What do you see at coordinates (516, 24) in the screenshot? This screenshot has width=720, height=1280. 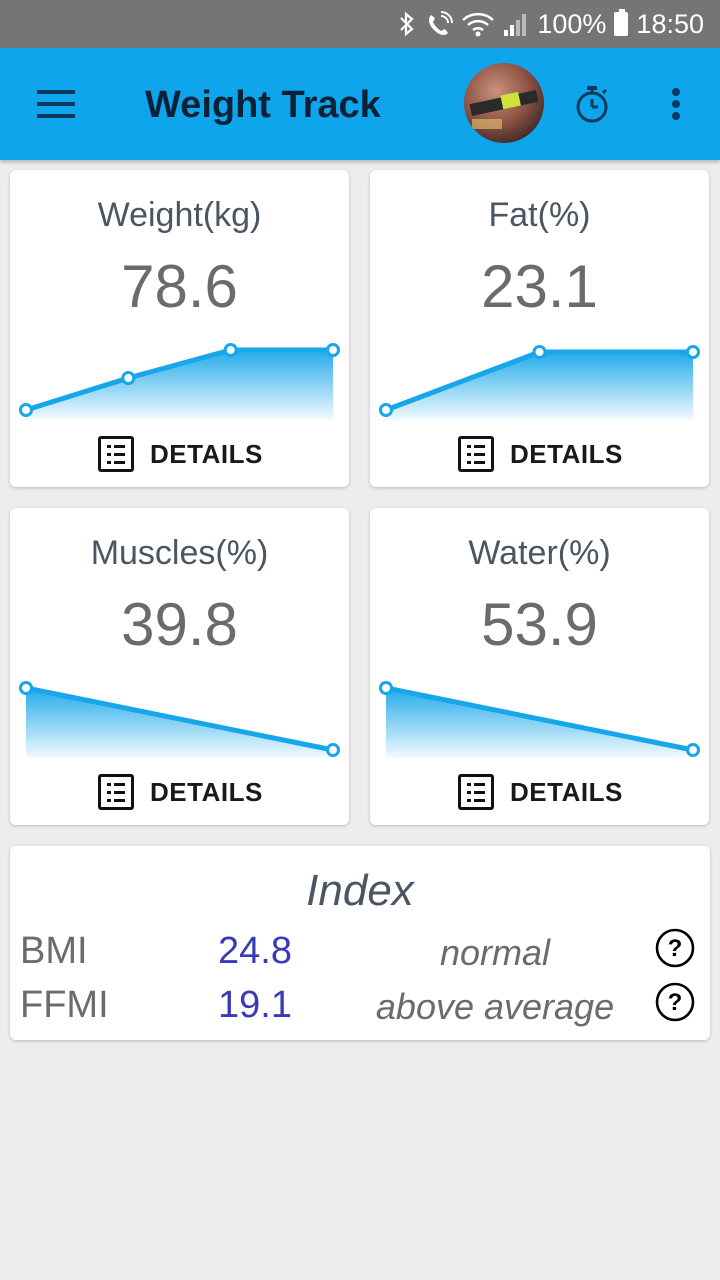 I see `signal-icon` at bounding box center [516, 24].